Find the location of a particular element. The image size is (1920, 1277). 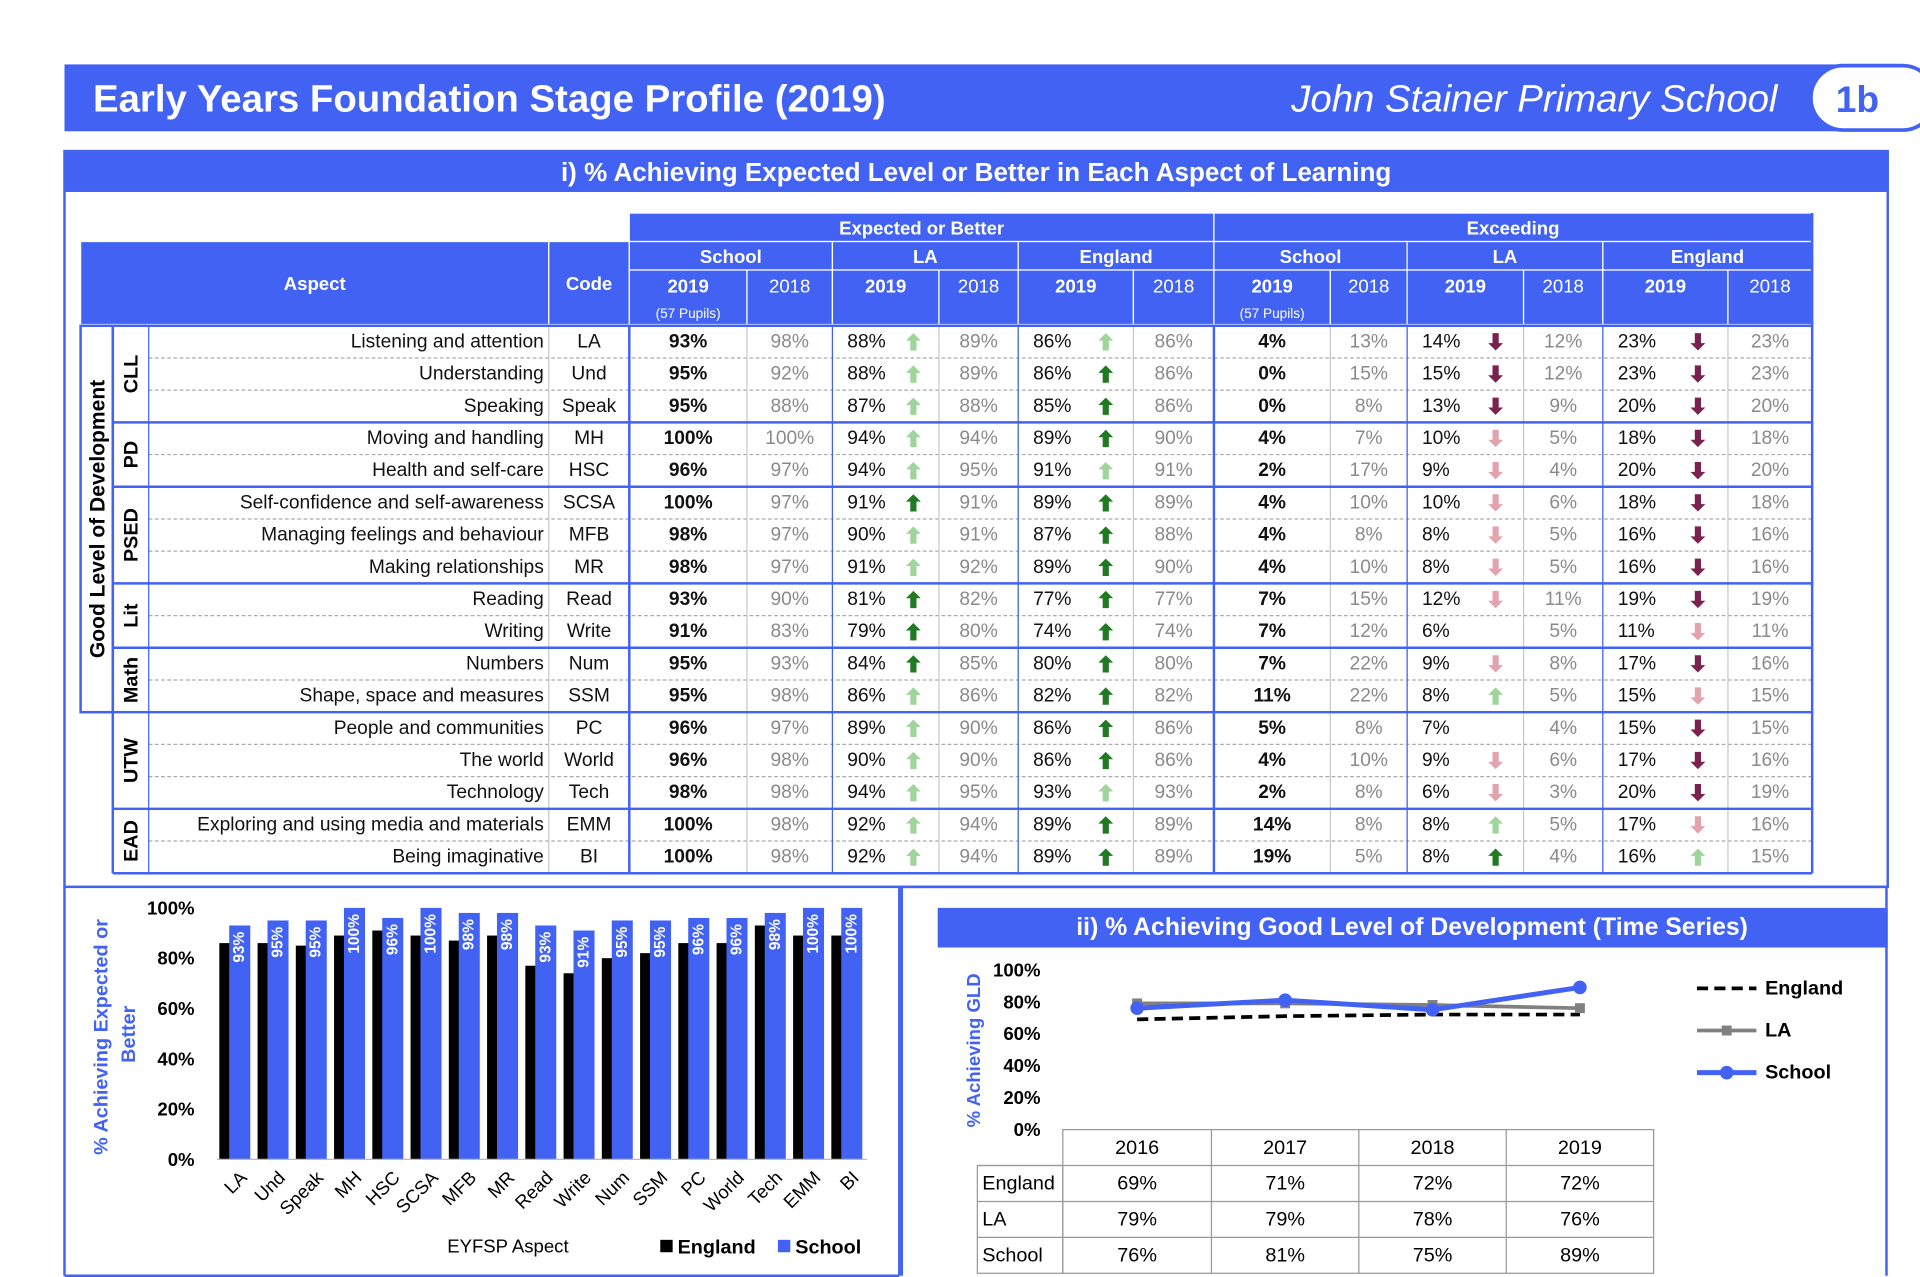

header-pupils: (57 Pupils) is located at coordinates (1272, 313).